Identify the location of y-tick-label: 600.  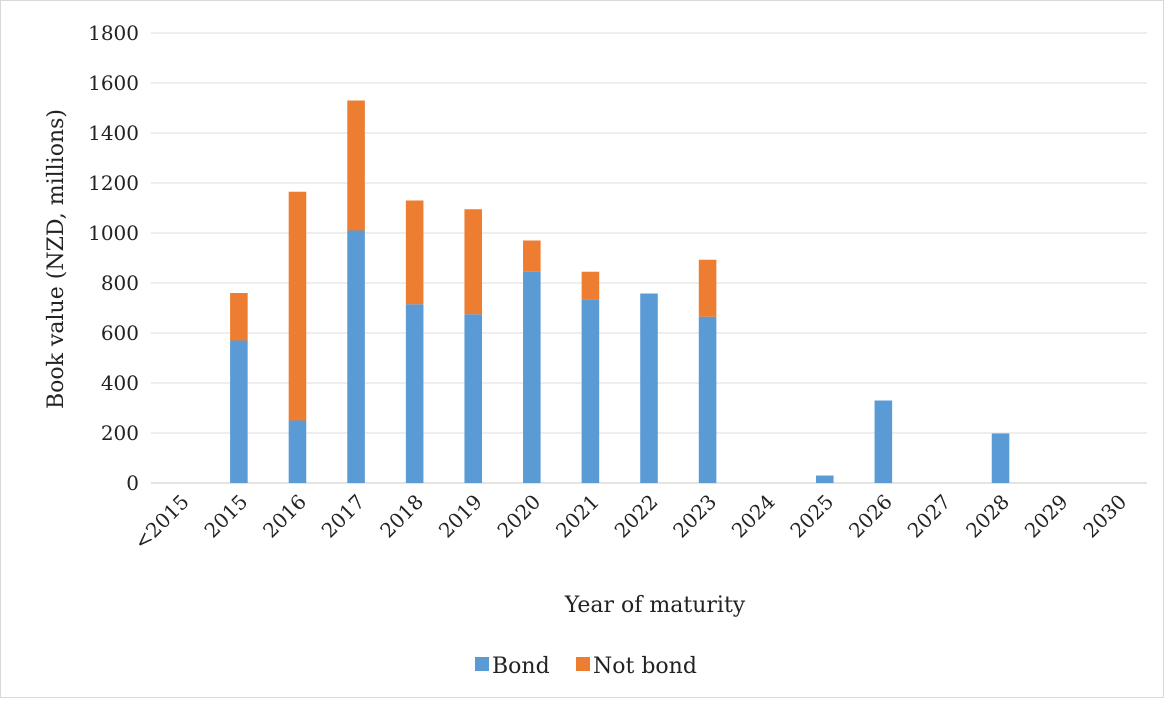
(120, 333).